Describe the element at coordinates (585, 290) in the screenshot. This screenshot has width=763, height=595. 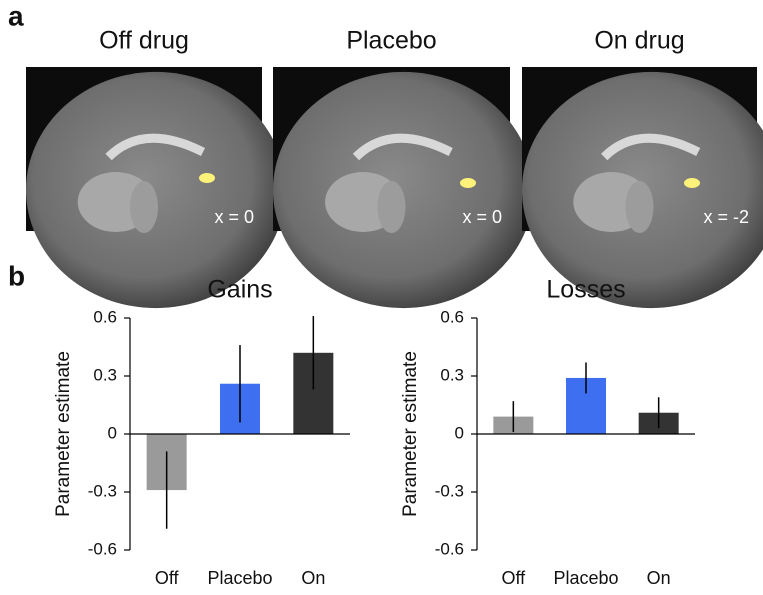
I see `chart-title: Losses` at that location.